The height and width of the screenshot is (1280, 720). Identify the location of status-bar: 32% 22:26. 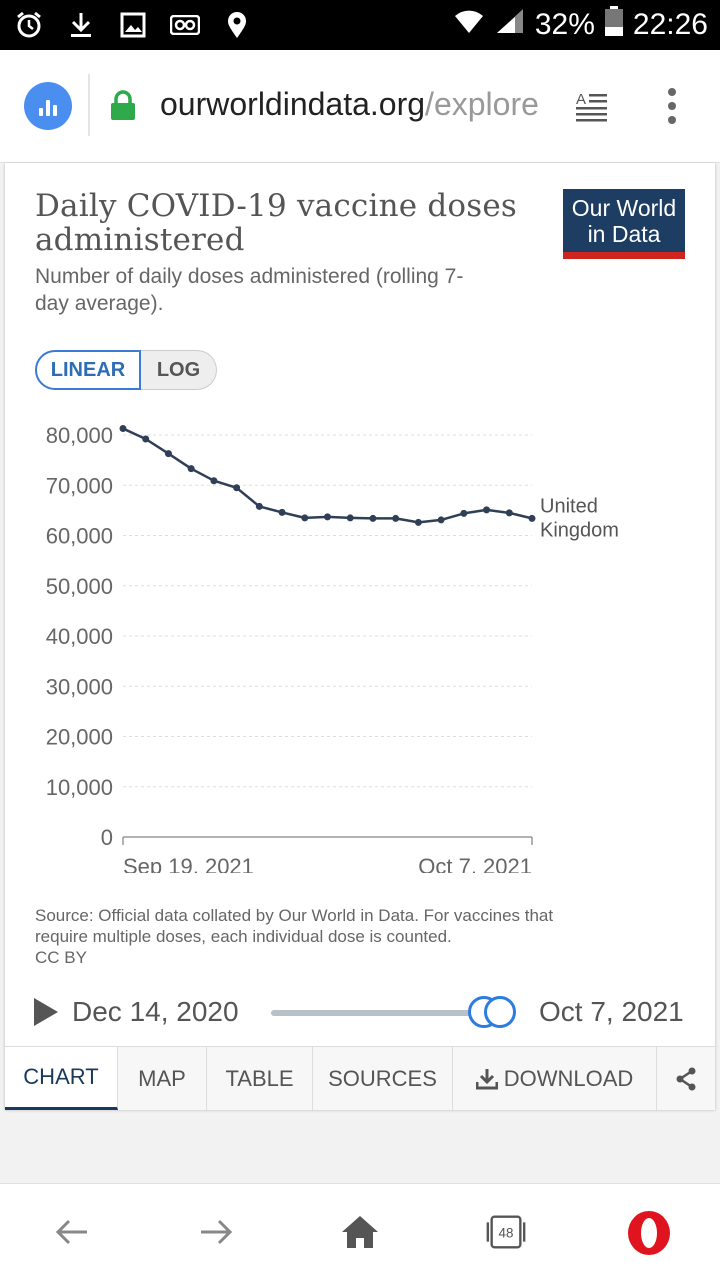
(360, 25).